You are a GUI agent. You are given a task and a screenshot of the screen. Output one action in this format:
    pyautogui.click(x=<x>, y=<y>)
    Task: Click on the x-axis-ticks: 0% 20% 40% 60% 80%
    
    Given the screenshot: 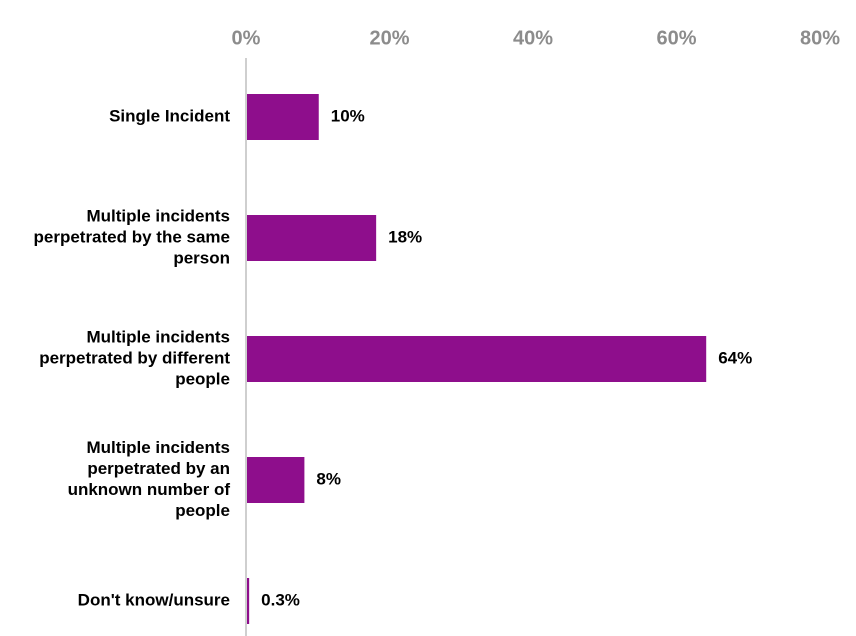 What is the action you would take?
    pyautogui.click(x=536, y=38)
    